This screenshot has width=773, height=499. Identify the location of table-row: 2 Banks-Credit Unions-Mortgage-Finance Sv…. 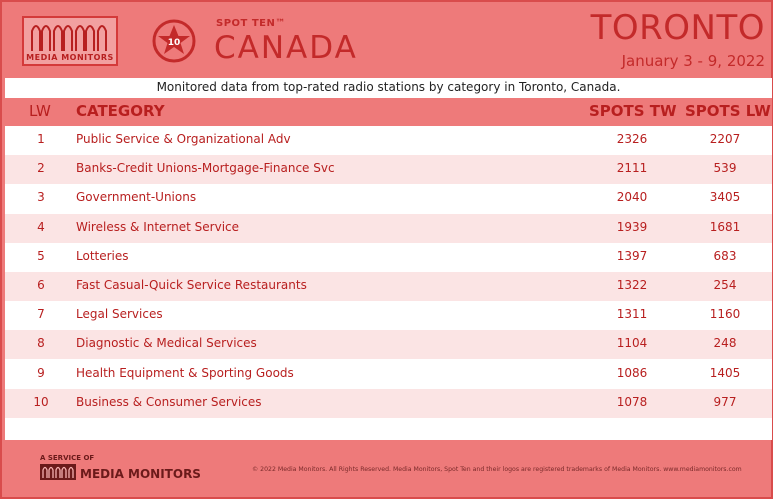
(388, 170).